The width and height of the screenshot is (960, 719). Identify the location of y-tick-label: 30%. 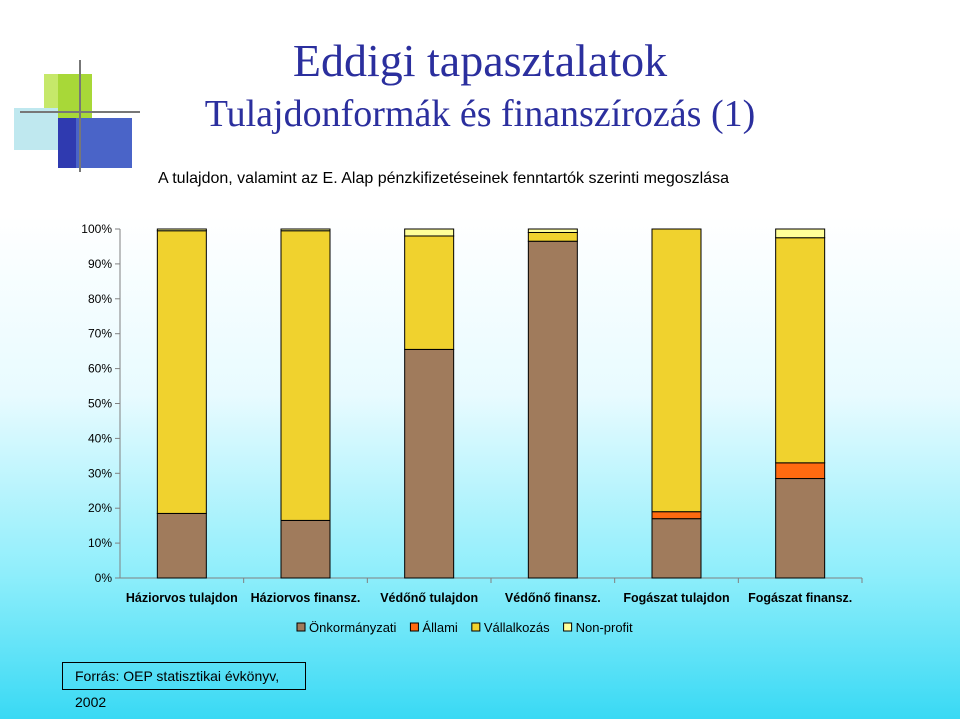
(100, 473).